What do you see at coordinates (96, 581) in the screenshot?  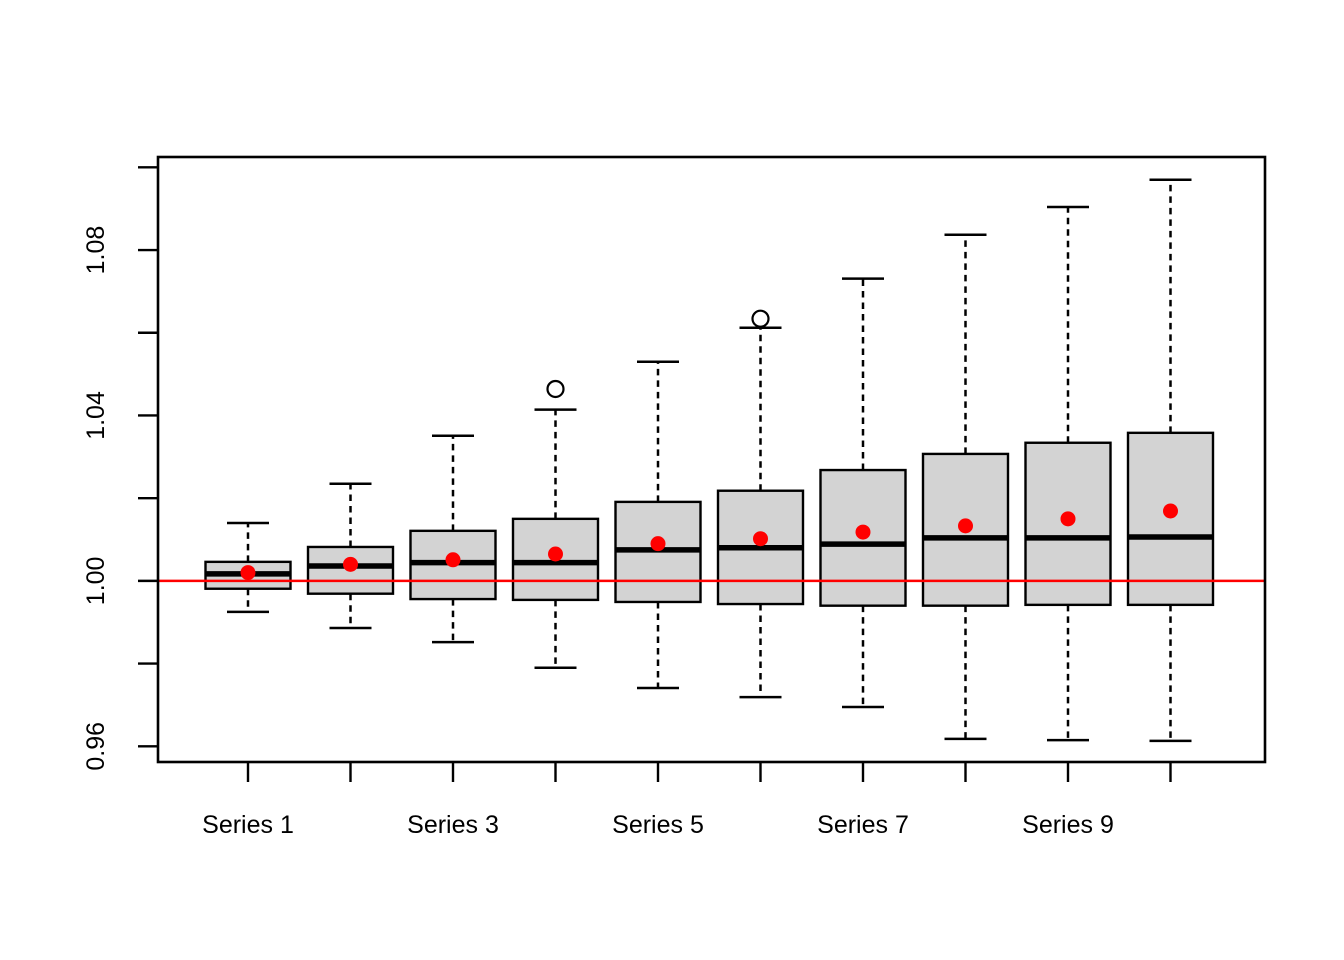 I see `y-tick-label-1.00: 1.00` at bounding box center [96, 581].